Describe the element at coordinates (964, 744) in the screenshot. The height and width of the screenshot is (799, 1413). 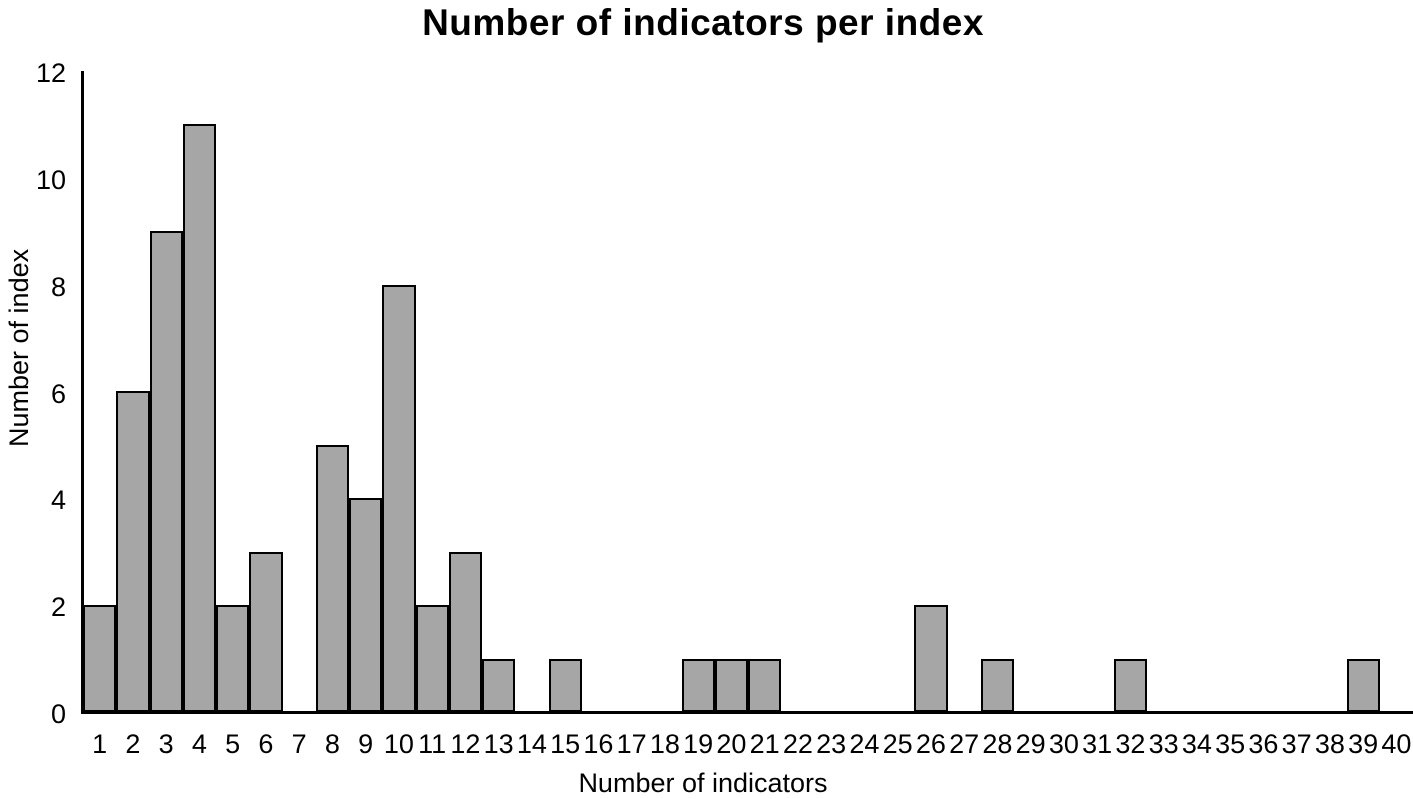
I see `x-tick-label-27: 27` at that location.